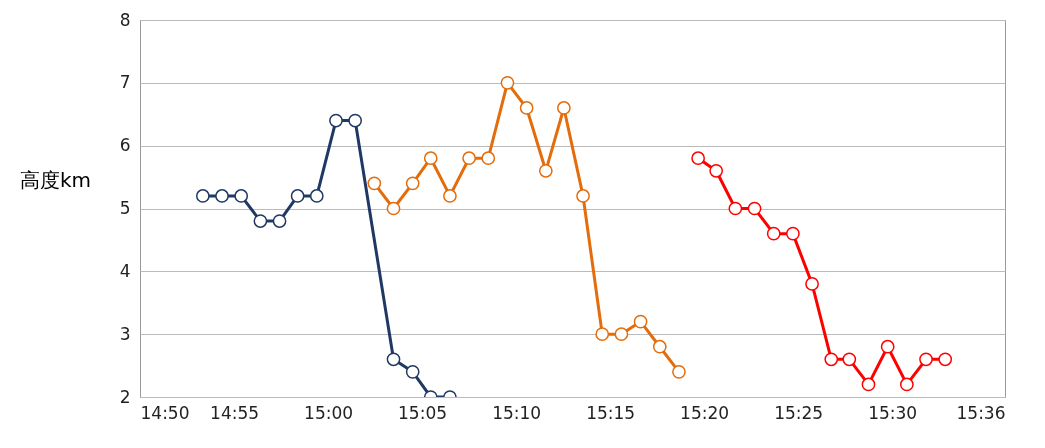 The width and height of the screenshot is (1045, 448). What do you see at coordinates (329, 412) in the screenshot?
I see `x-tick-label: 15:00` at bounding box center [329, 412].